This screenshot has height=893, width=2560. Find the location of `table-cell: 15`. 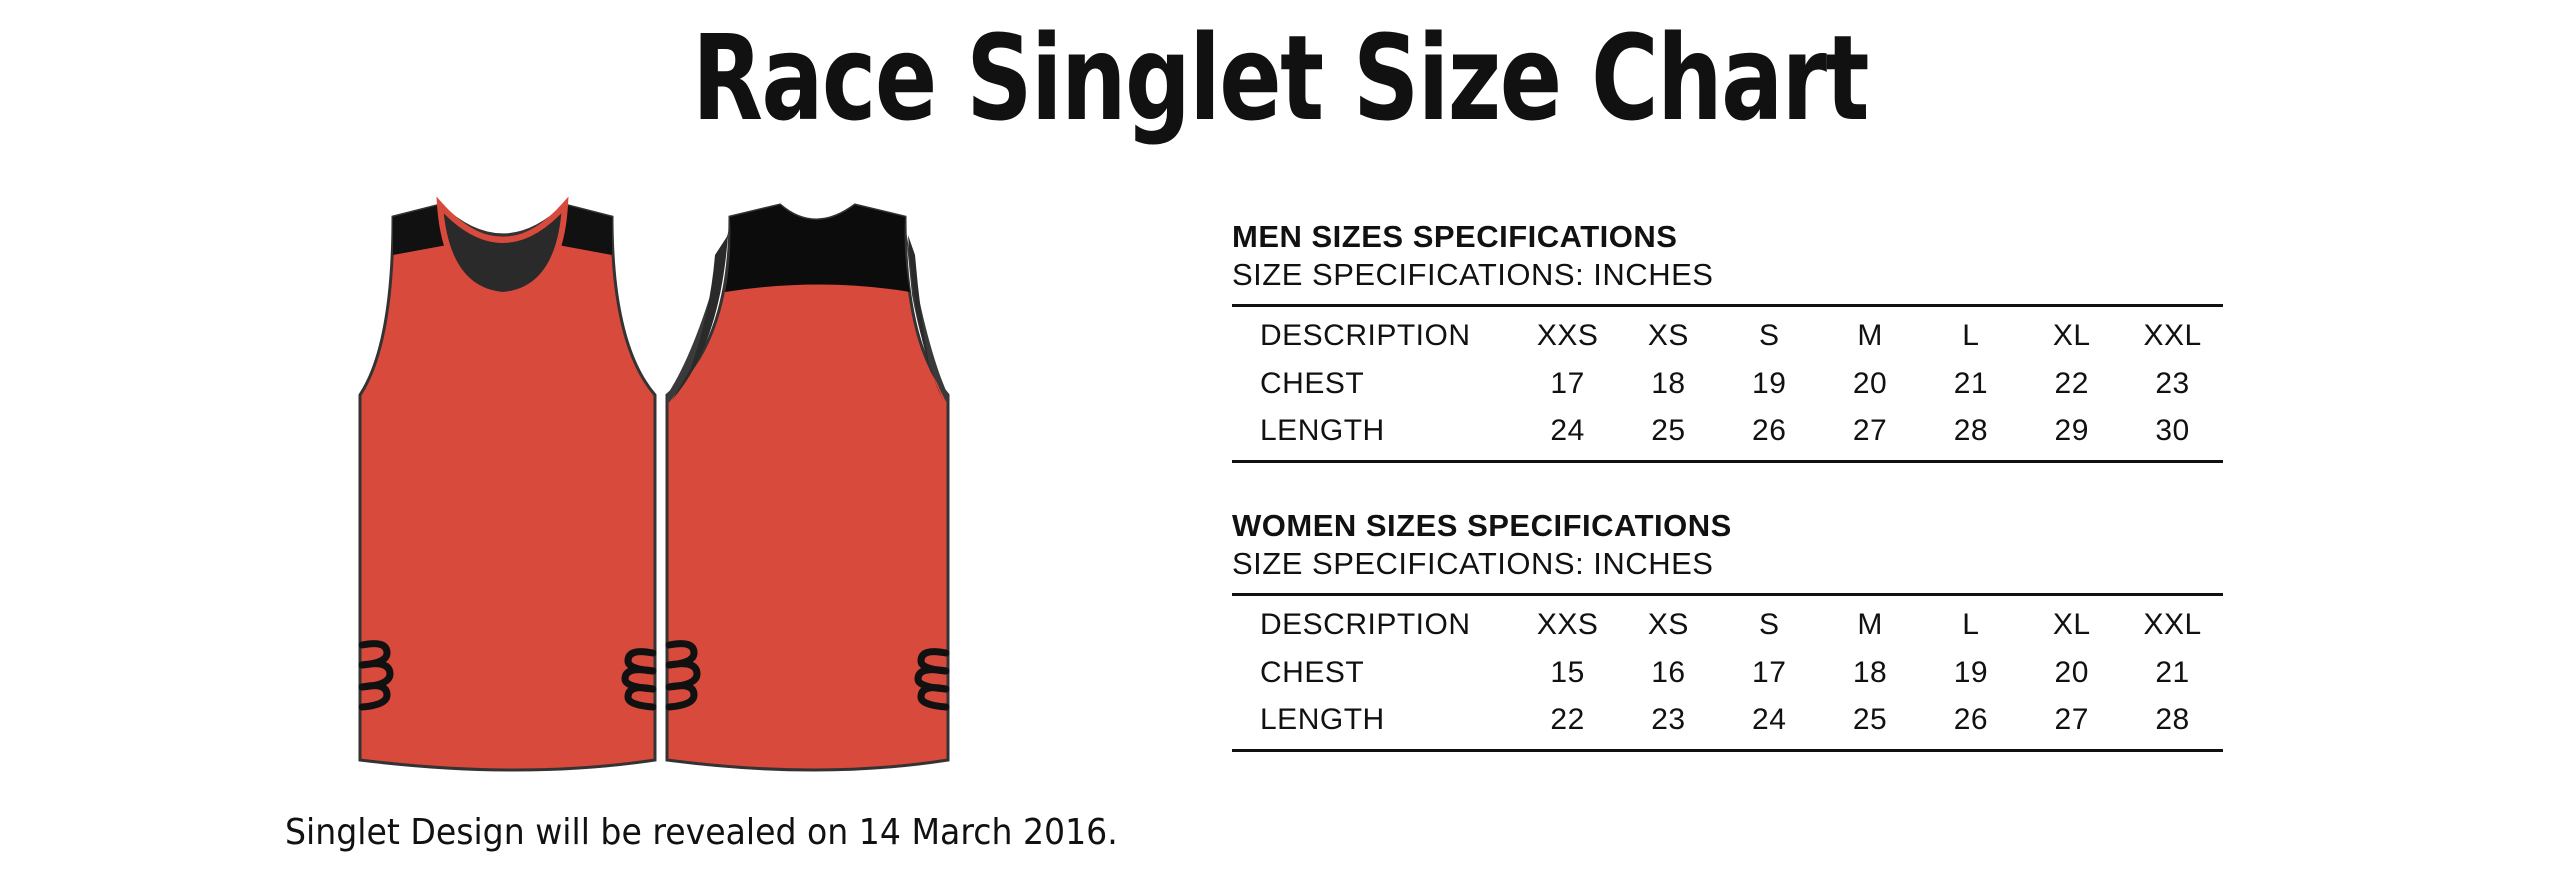

table-cell: 15 is located at coordinates (1567, 672).